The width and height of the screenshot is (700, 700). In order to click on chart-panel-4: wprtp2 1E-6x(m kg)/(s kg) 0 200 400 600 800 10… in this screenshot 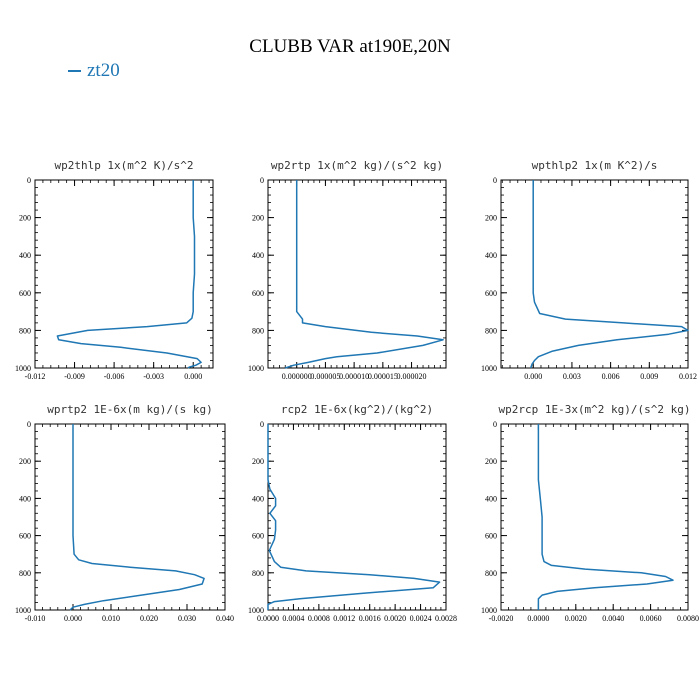, I will do `click(124, 513)`.